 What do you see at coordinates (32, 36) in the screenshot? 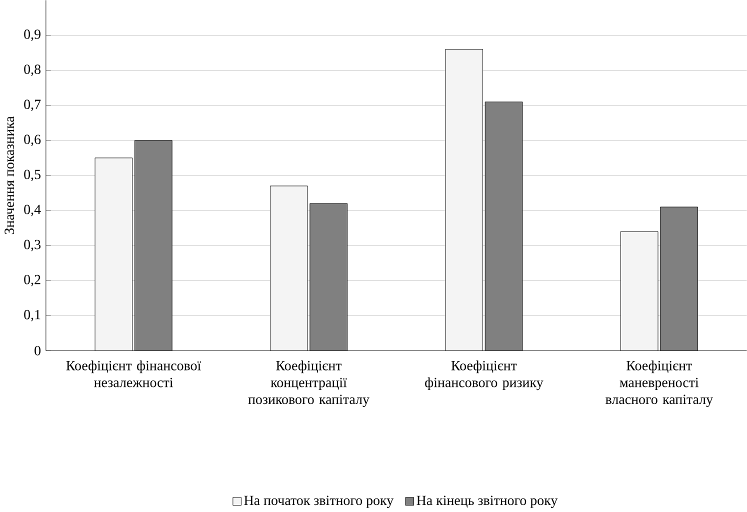
I see `y-tick-label: 0,9` at bounding box center [32, 36].